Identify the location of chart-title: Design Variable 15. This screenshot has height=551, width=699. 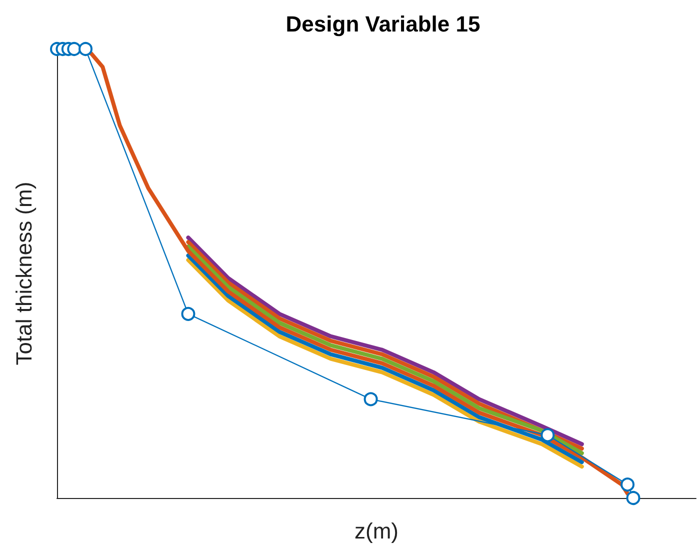
(383, 24).